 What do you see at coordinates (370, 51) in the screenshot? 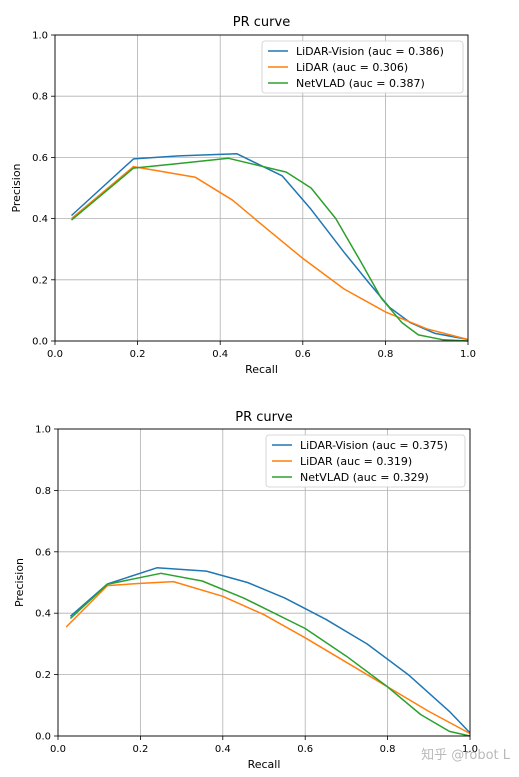
I see `legend-entry: LiDAR-Vision (auc = 0.386)` at bounding box center [370, 51].